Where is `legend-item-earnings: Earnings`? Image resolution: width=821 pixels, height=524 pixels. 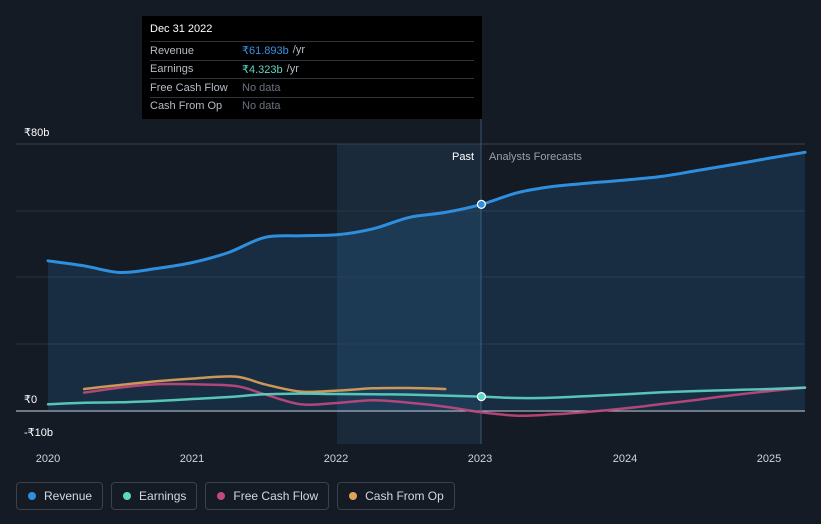 legend-item-earnings: Earnings is located at coordinates (154, 496).